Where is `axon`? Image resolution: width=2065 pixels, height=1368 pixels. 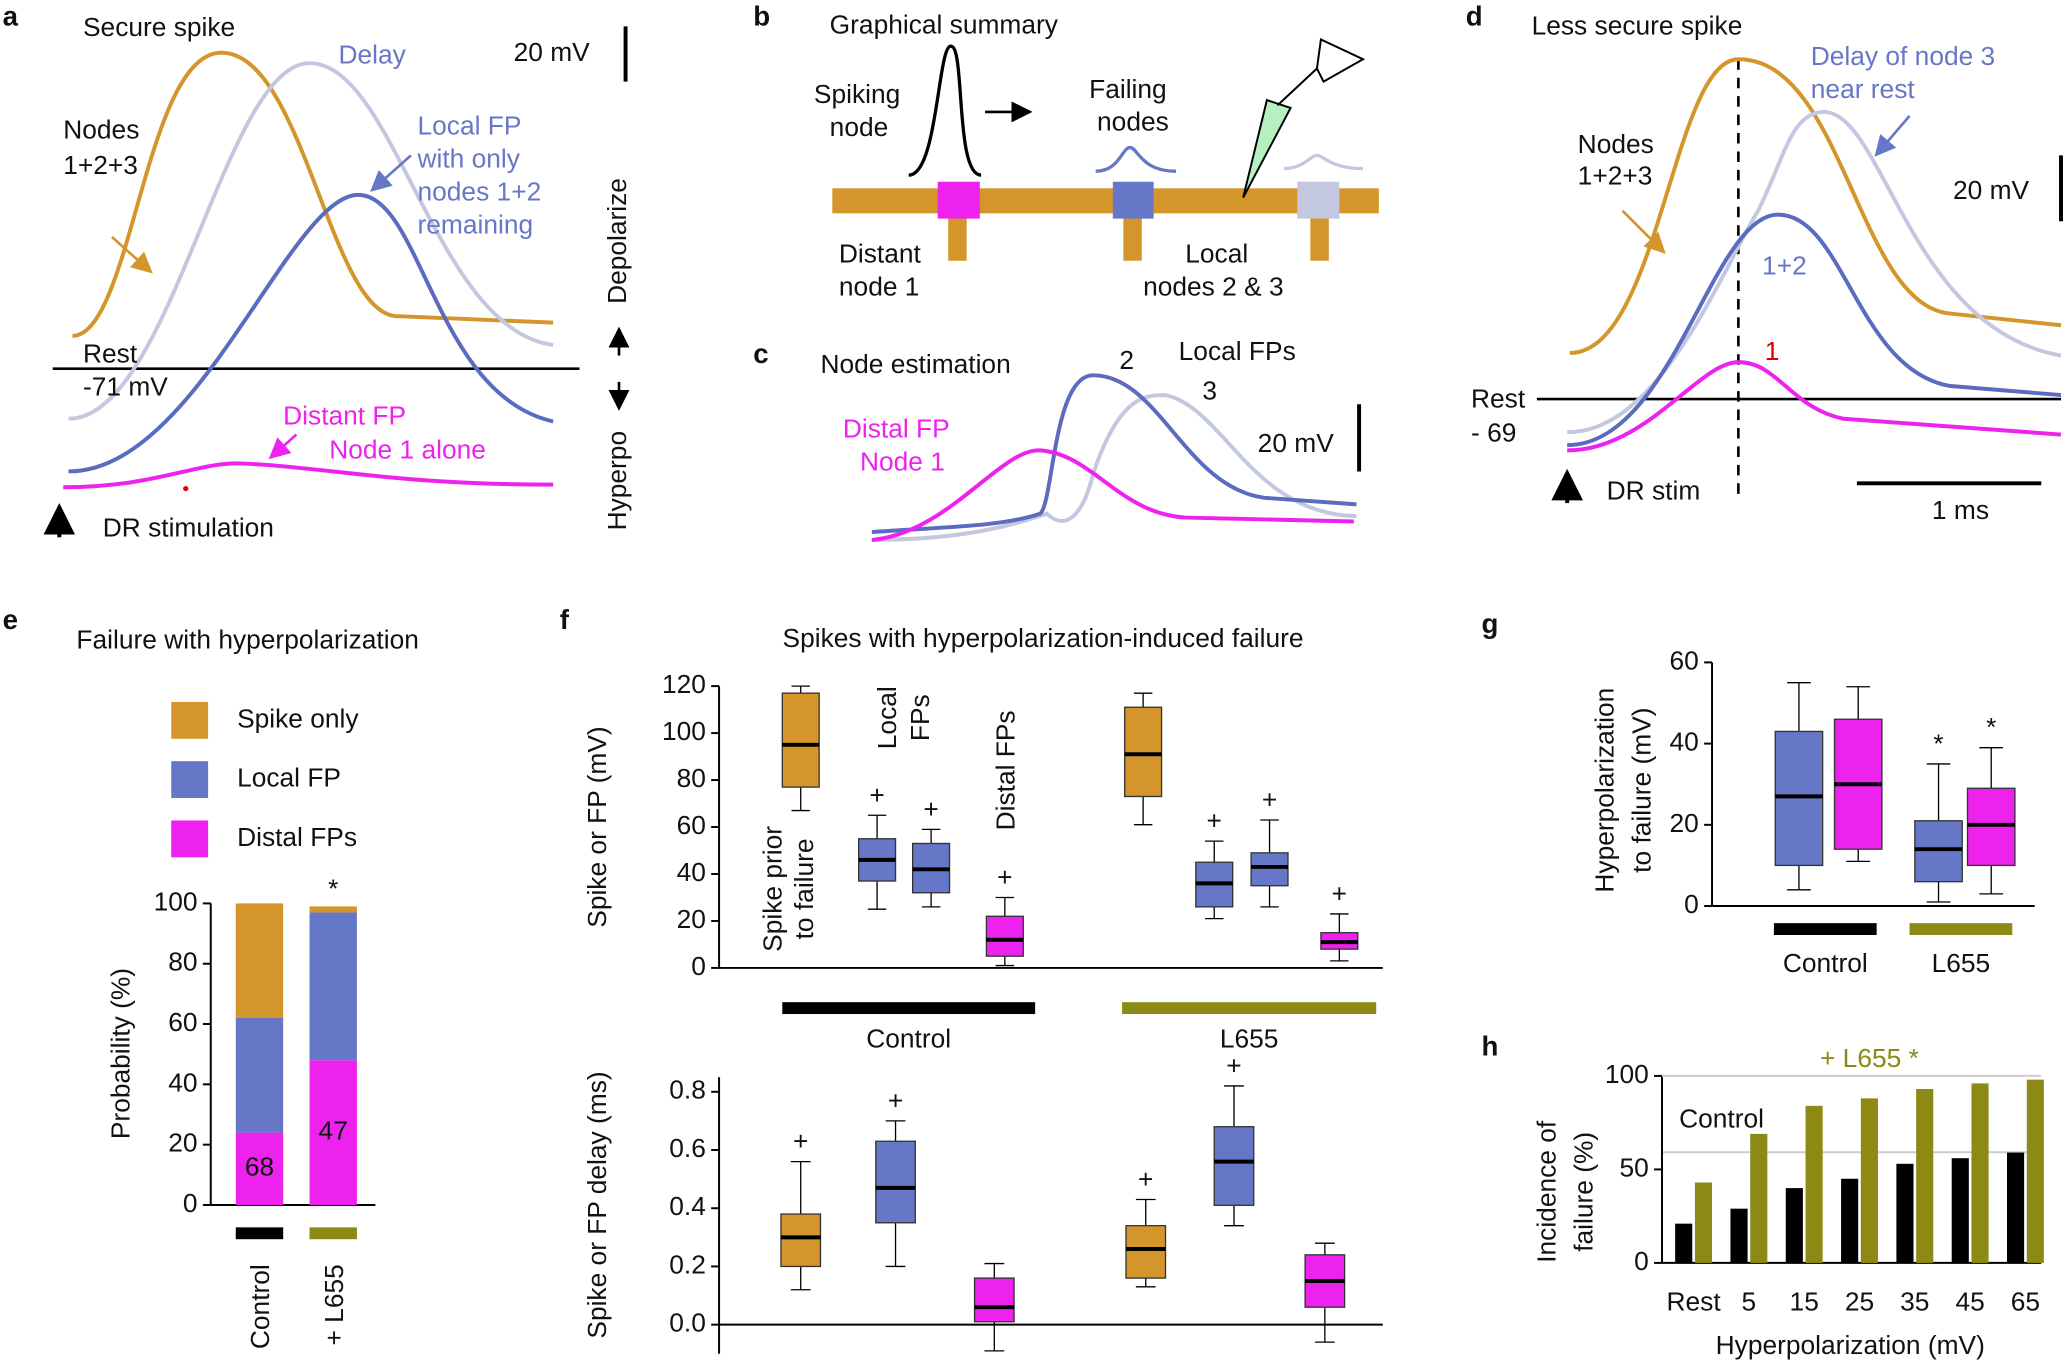 axon is located at coordinates (1105, 201).